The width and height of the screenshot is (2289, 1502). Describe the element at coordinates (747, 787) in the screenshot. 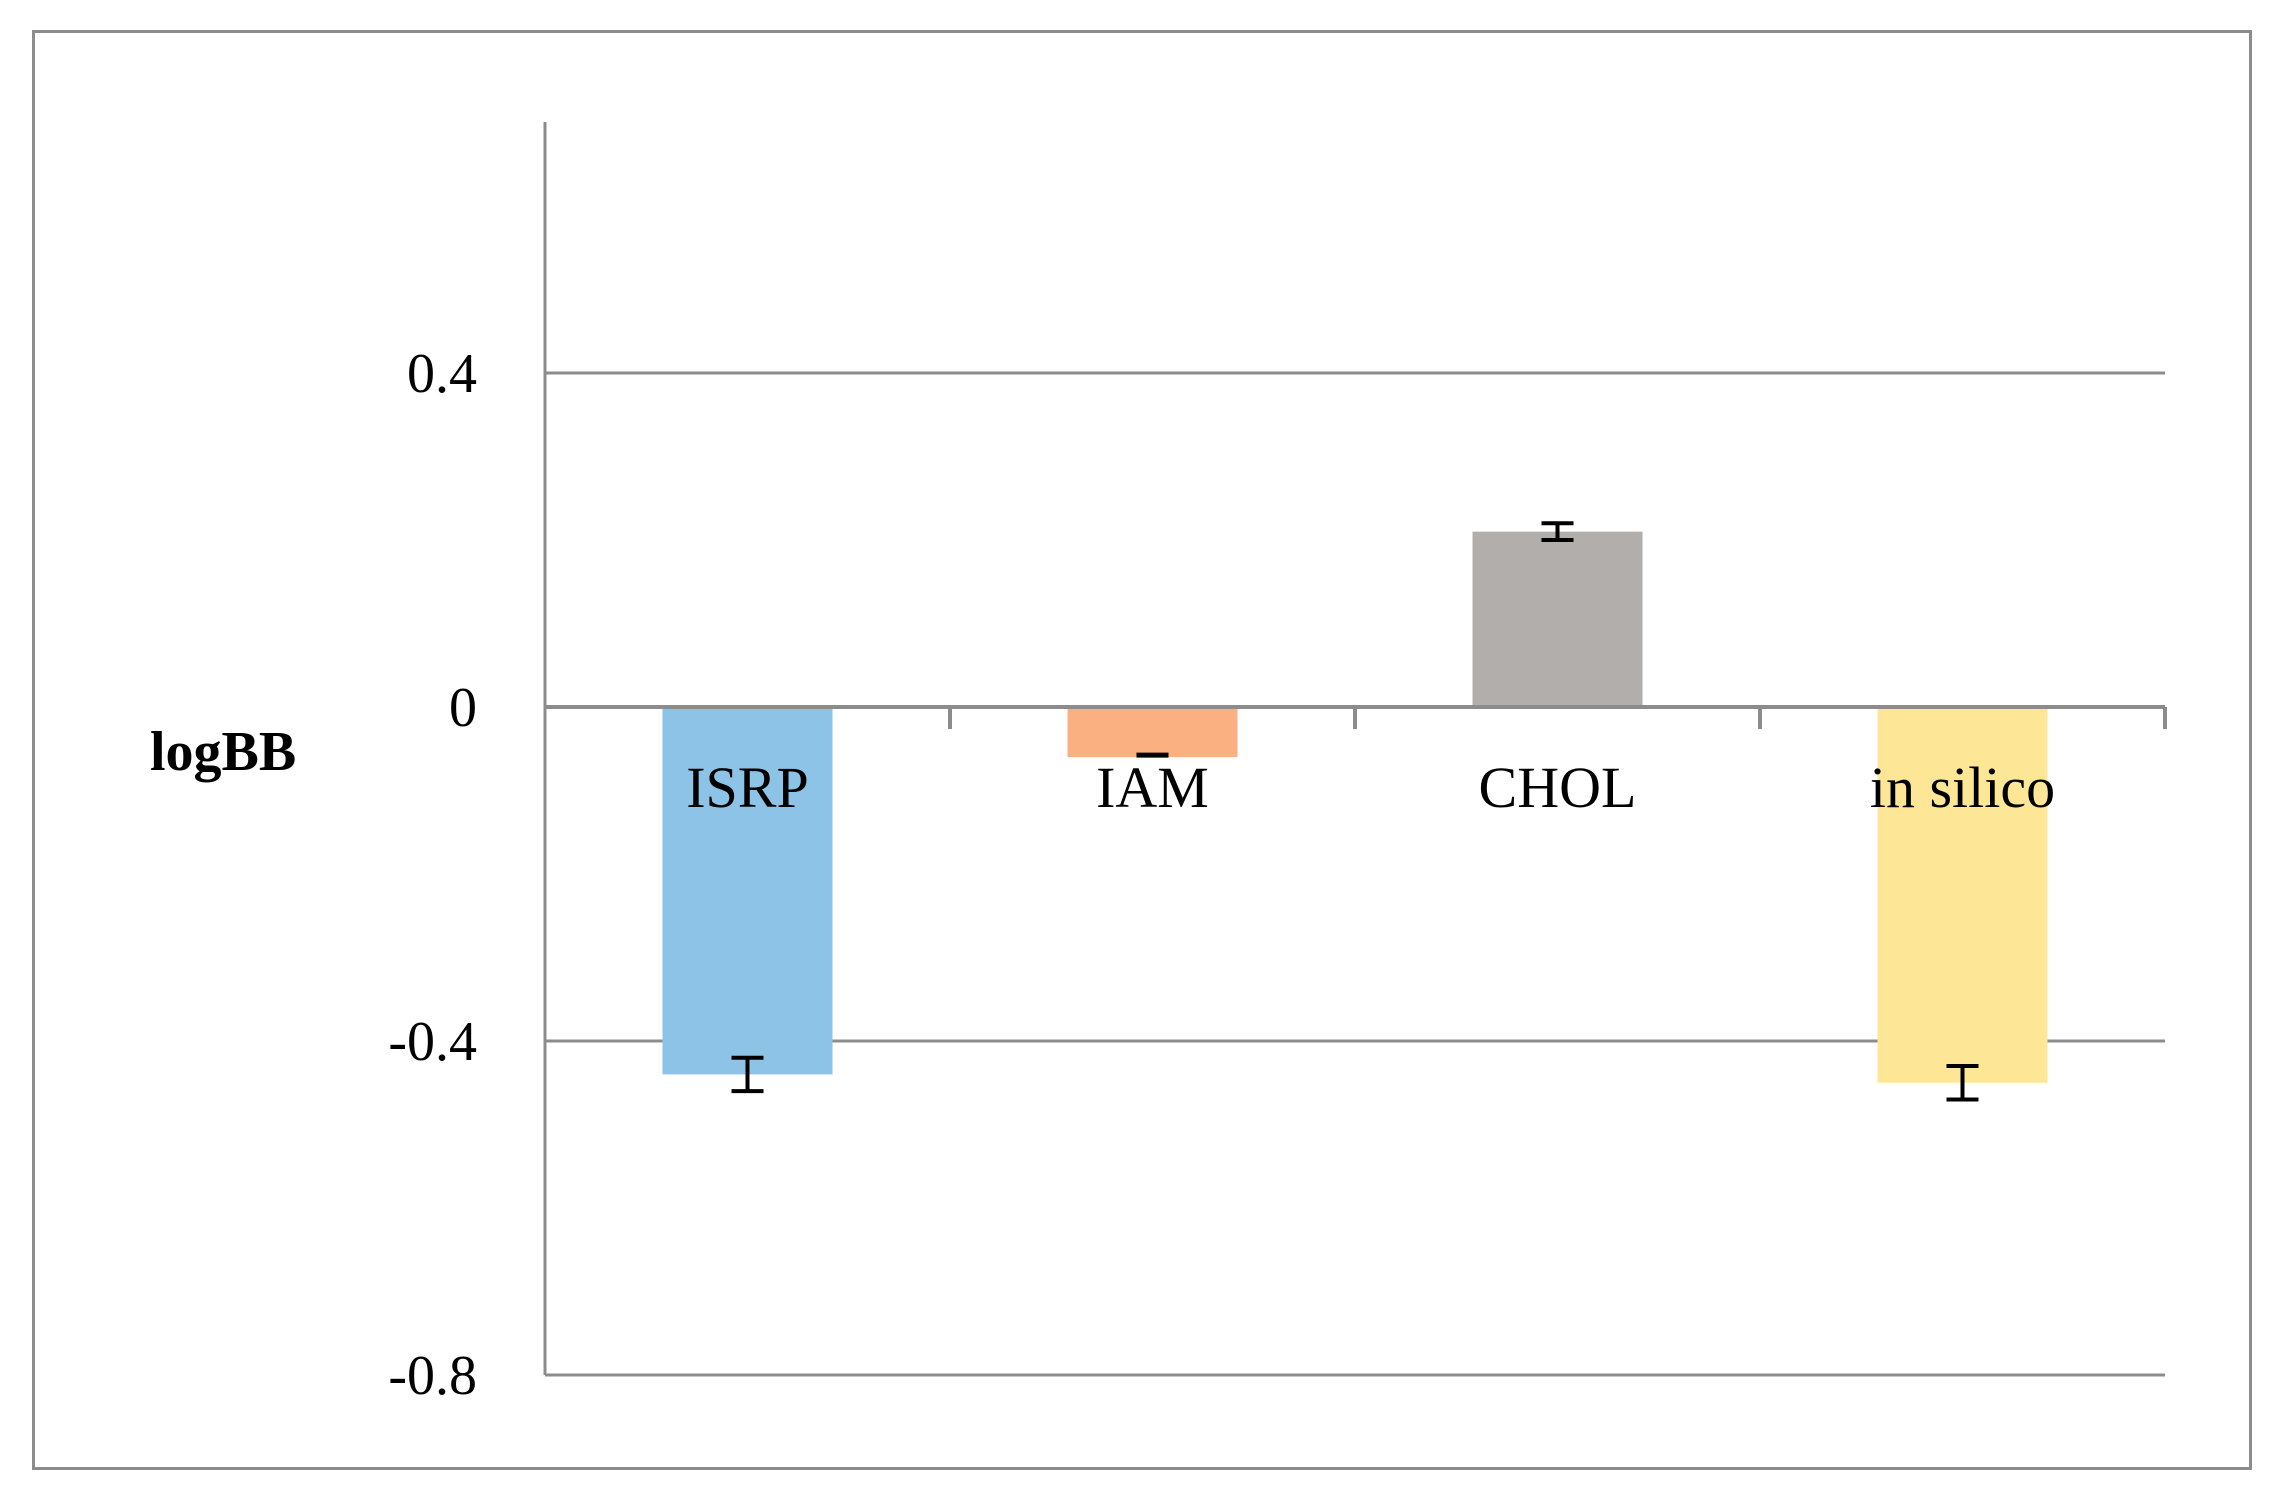

I see `category-label: ISRP` at that location.